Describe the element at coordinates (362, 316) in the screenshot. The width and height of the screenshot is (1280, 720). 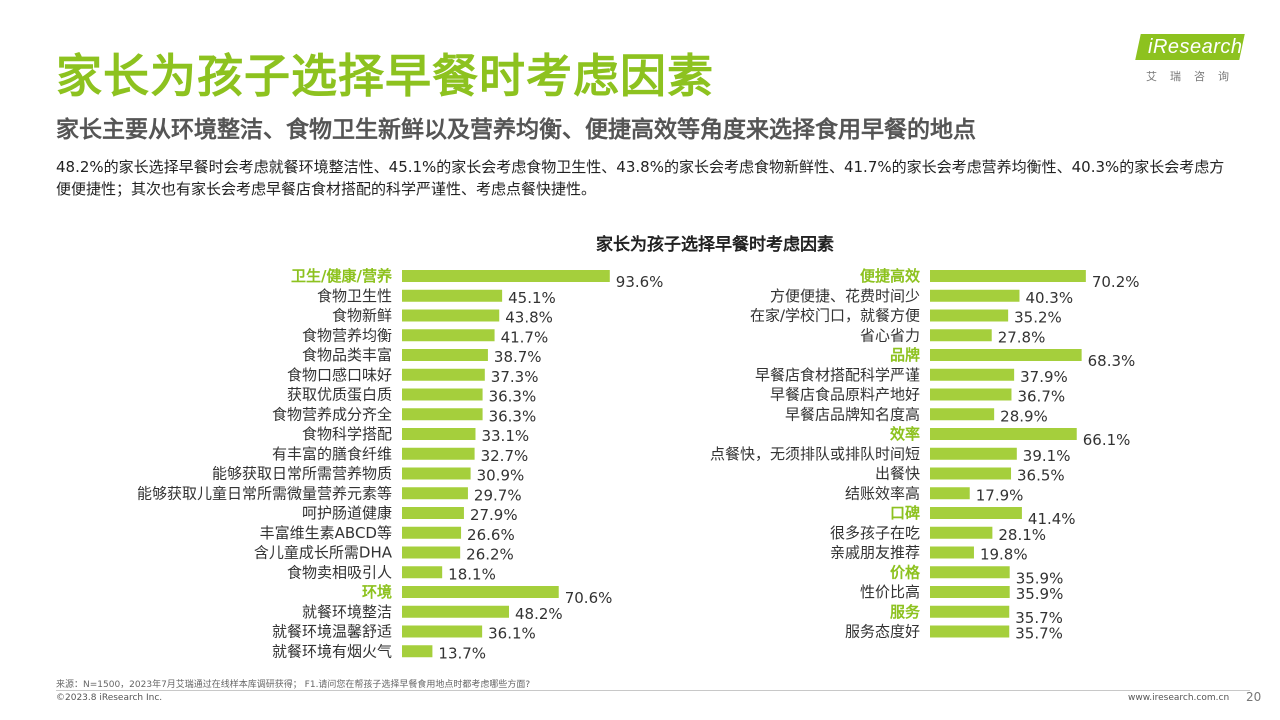
I see `category-label: 食物新鲜` at that location.